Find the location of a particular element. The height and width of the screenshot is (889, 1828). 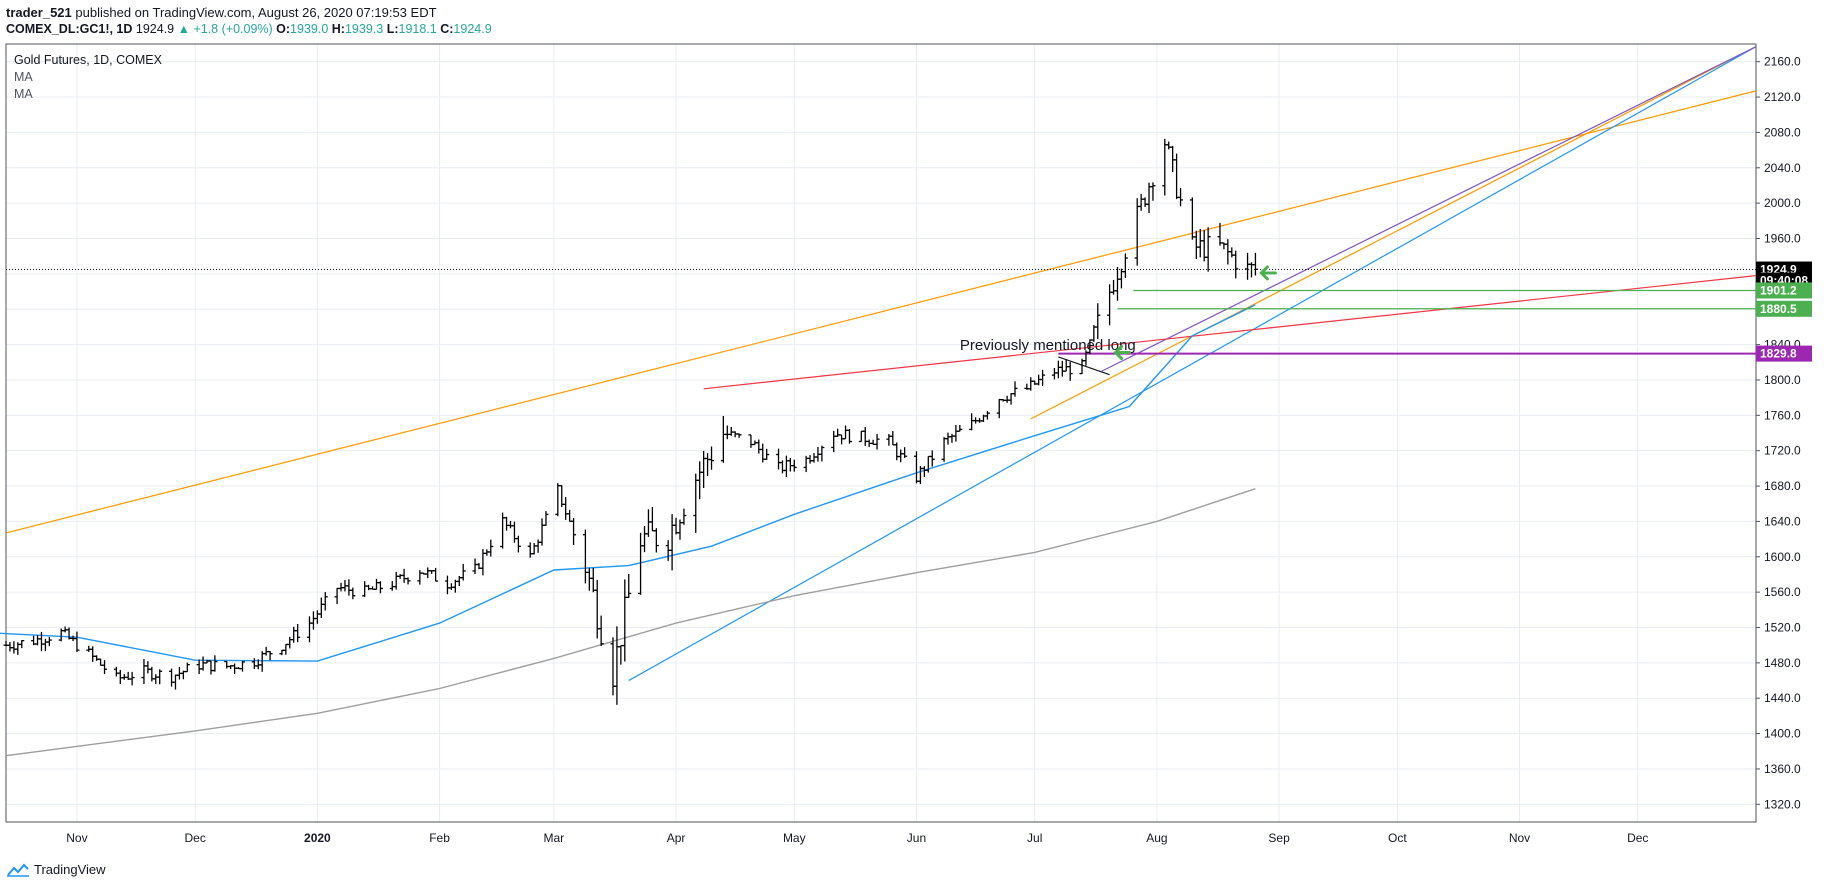

symbol-label: COMEX_DL:GC1!, 1D is located at coordinates (69, 29).